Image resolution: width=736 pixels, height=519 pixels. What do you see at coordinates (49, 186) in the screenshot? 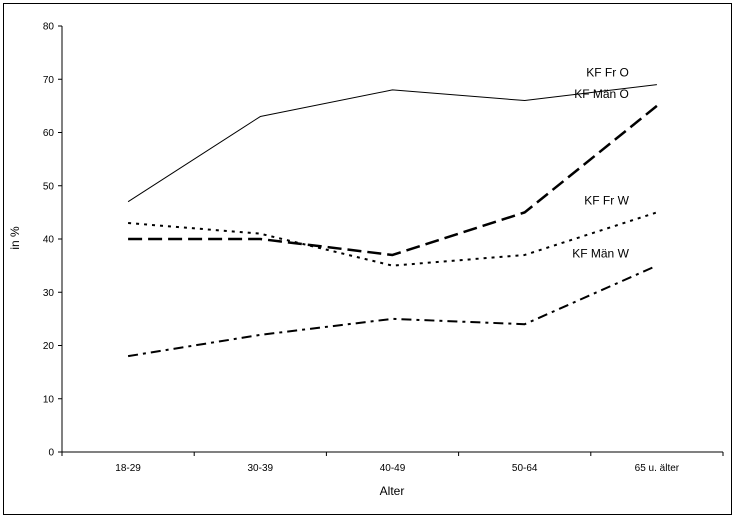
I see `y-tick-label: 50` at bounding box center [49, 186].